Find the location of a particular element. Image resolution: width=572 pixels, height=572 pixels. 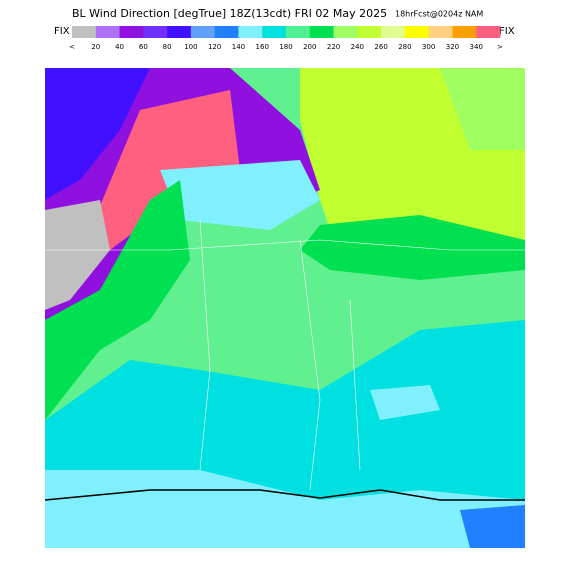

colorbar-label: 320 is located at coordinates (452, 47).